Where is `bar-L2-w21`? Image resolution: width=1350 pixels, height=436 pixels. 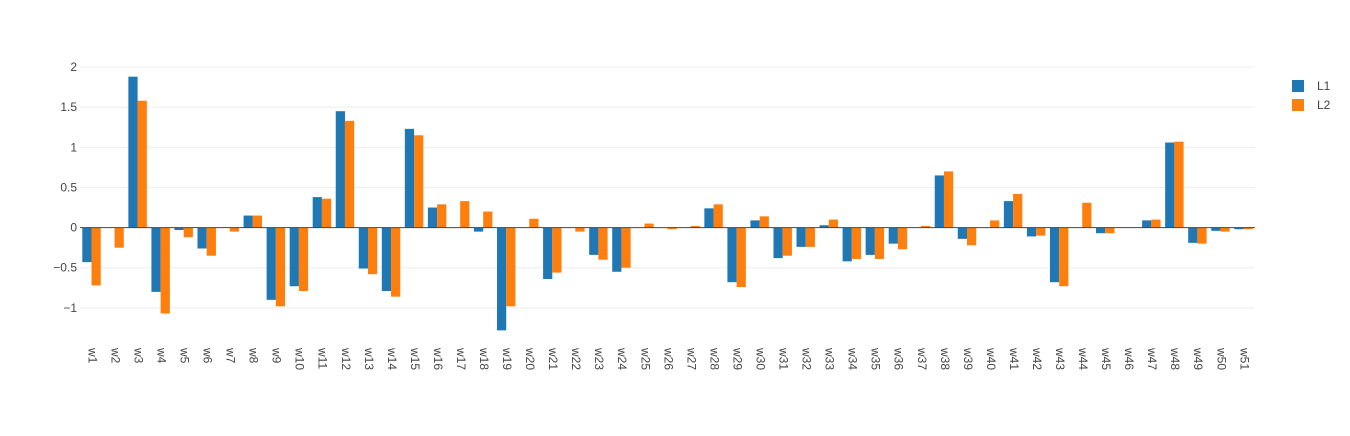
bar-L2-w21 is located at coordinates (557, 250).